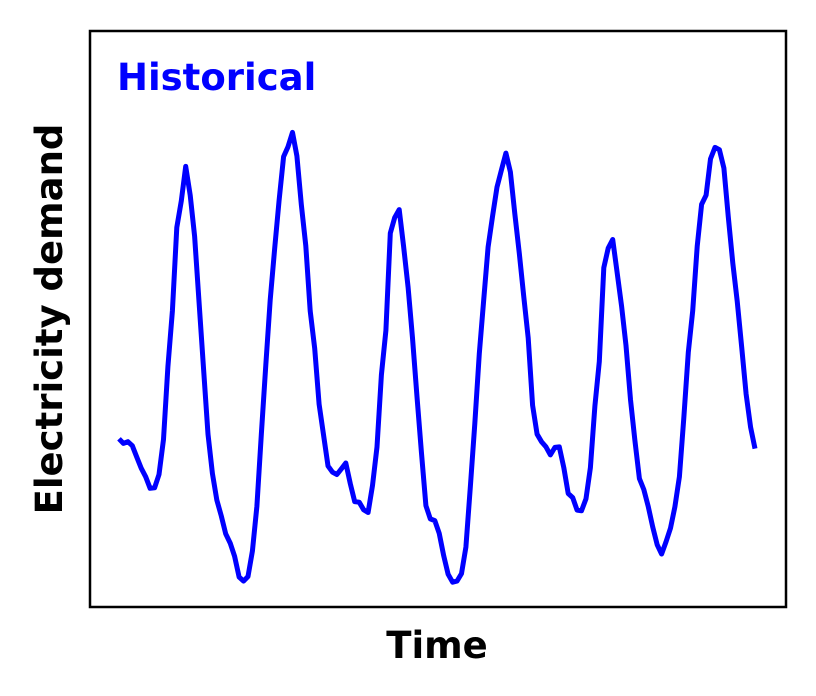 This screenshot has width=816, height=696. What do you see at coordinates (49, 319) in the screenshot?
I see `y-axis-label: Electricity demand` at bounding box center [49, 319].